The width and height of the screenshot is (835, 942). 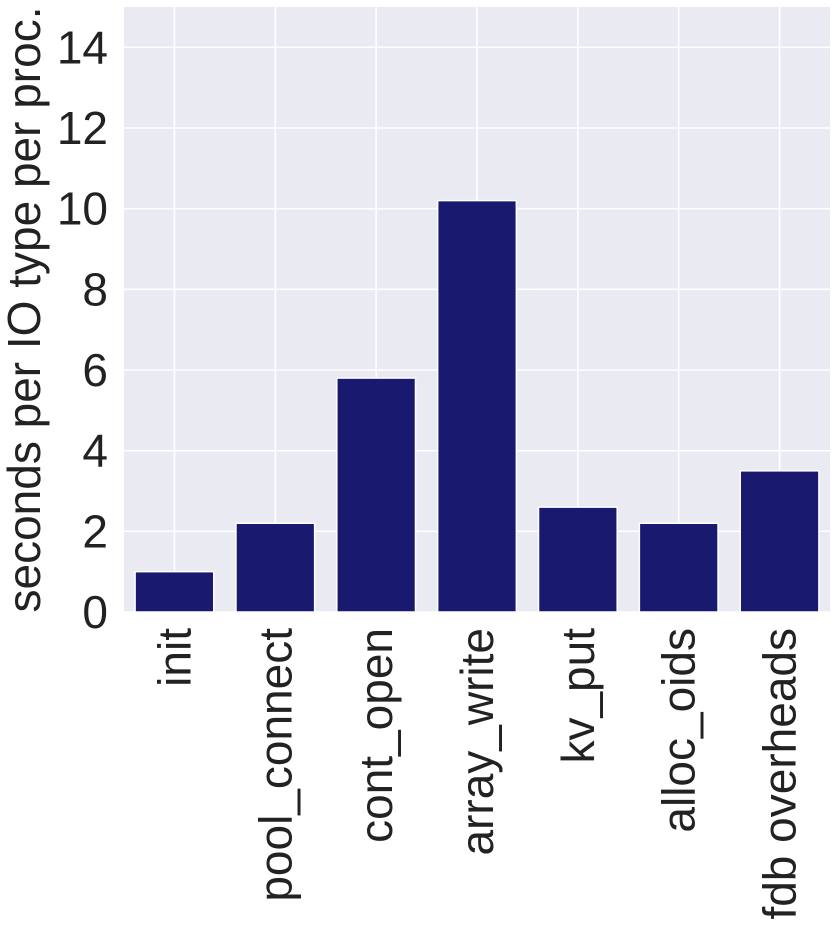 What do you see at coordinates (780, 774) in the screenshot?
I see `x-tick-label: fdb overheads` at bounding box center [780, 774].